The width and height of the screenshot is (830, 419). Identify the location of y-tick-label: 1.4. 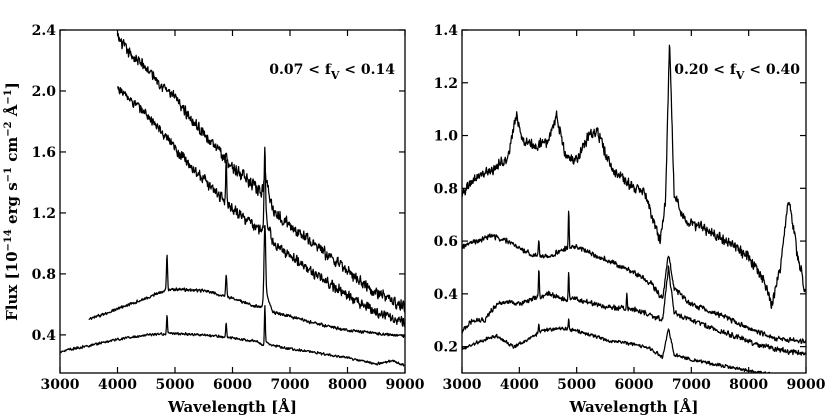
(446, 31).